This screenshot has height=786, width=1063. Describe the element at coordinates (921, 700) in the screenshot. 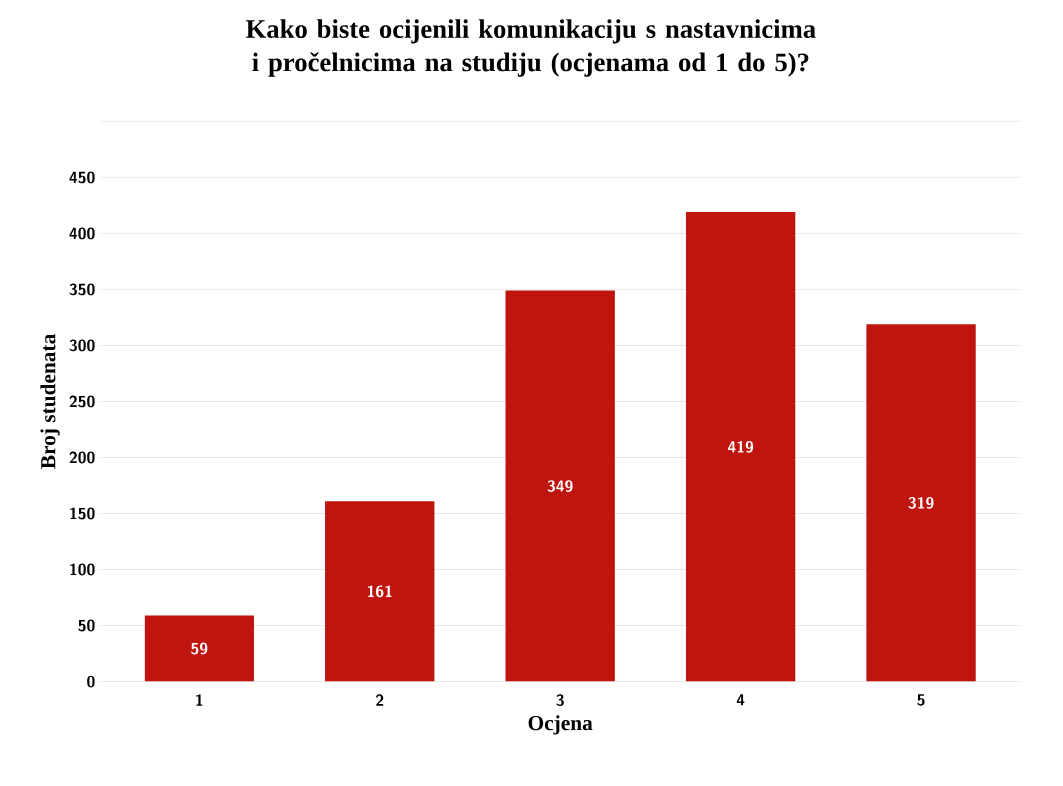

I see `x-tick-label: 5` at that location.